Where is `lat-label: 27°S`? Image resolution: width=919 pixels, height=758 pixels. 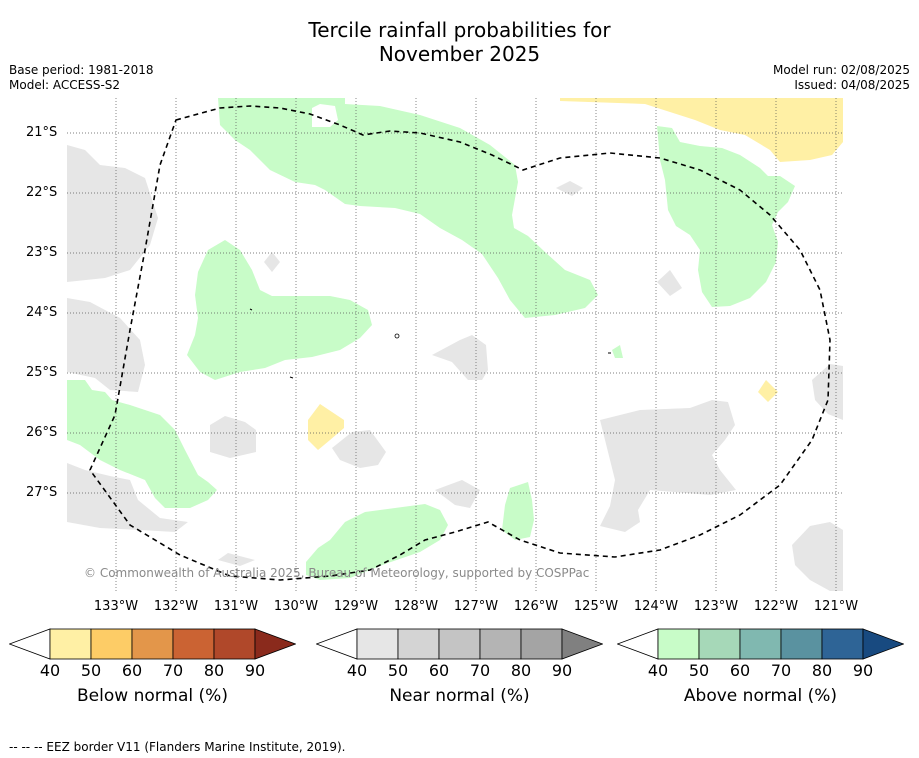
lat-label: 27°S is located at coordinates (42, 492).